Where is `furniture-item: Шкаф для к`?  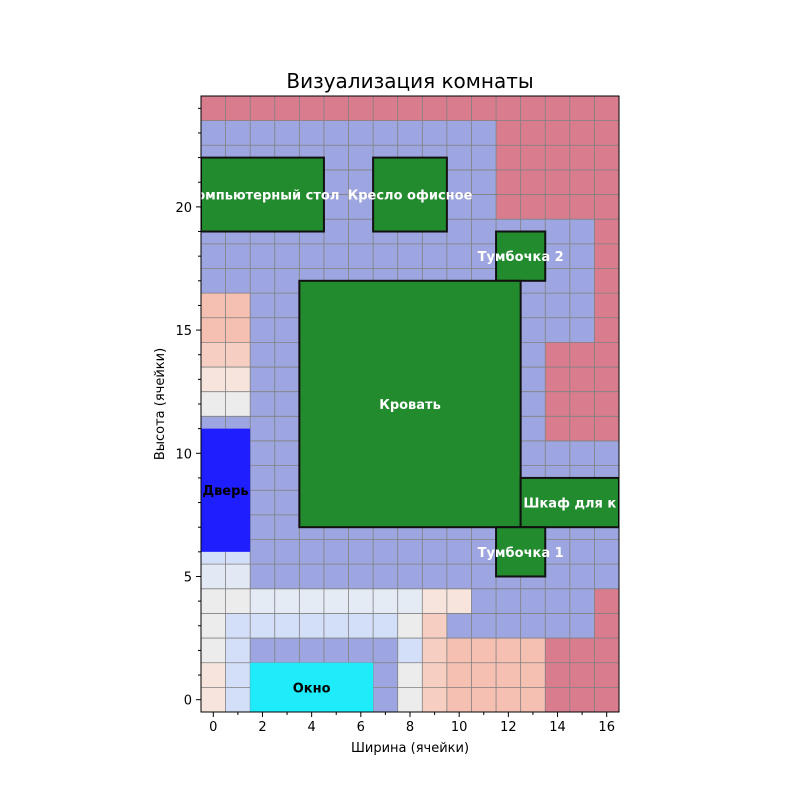
furniture-item: Шкаф для к is located at coordinates (569, 502).